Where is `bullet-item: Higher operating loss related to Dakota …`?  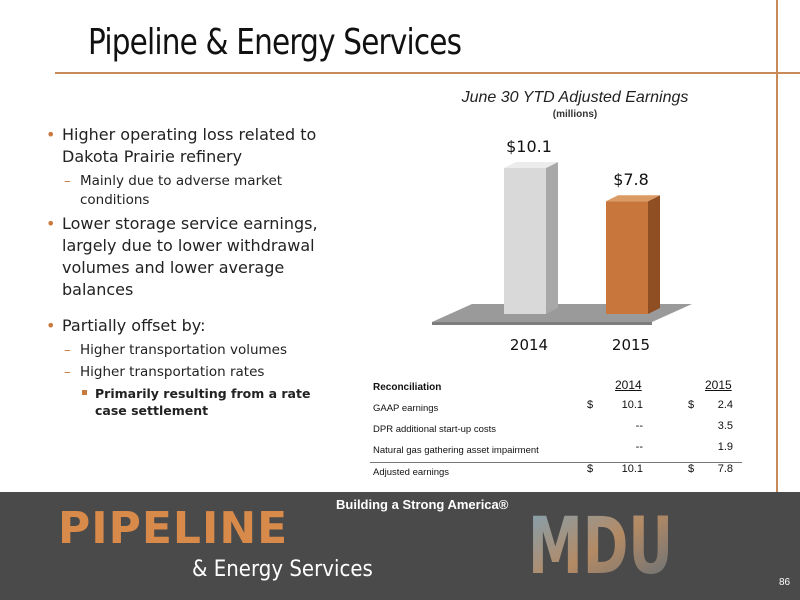
bullet-item: Higher operating loss related to Dakota … is located at coordinates (190, 146).